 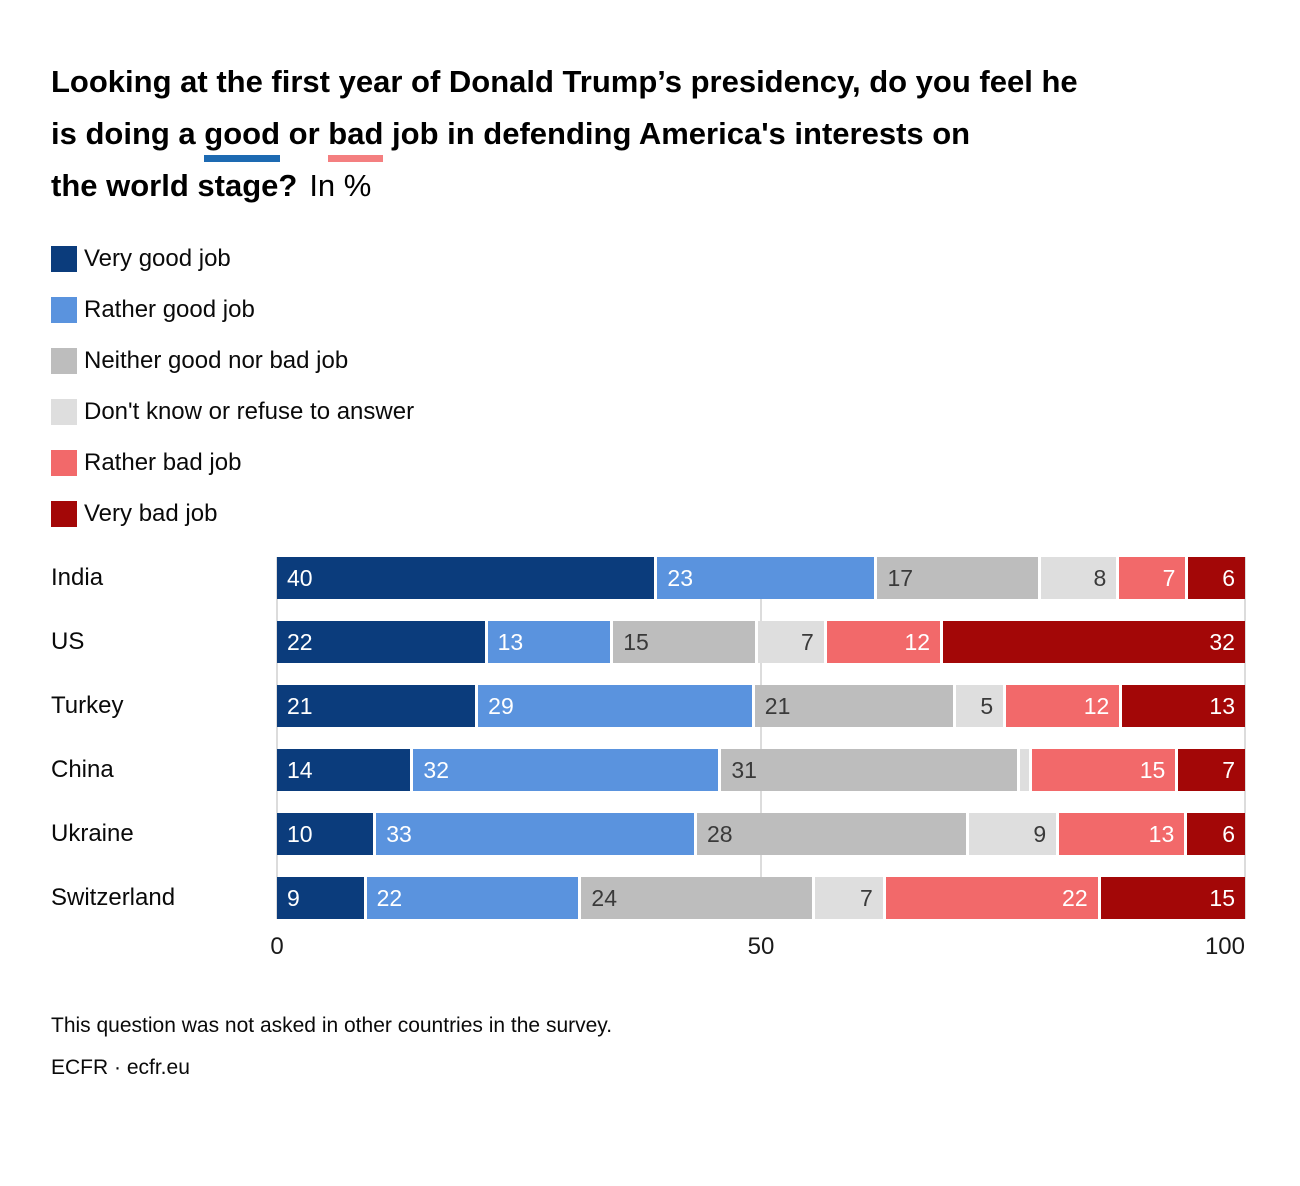 I want to click on country-label: China, so click(x=82, y=769).